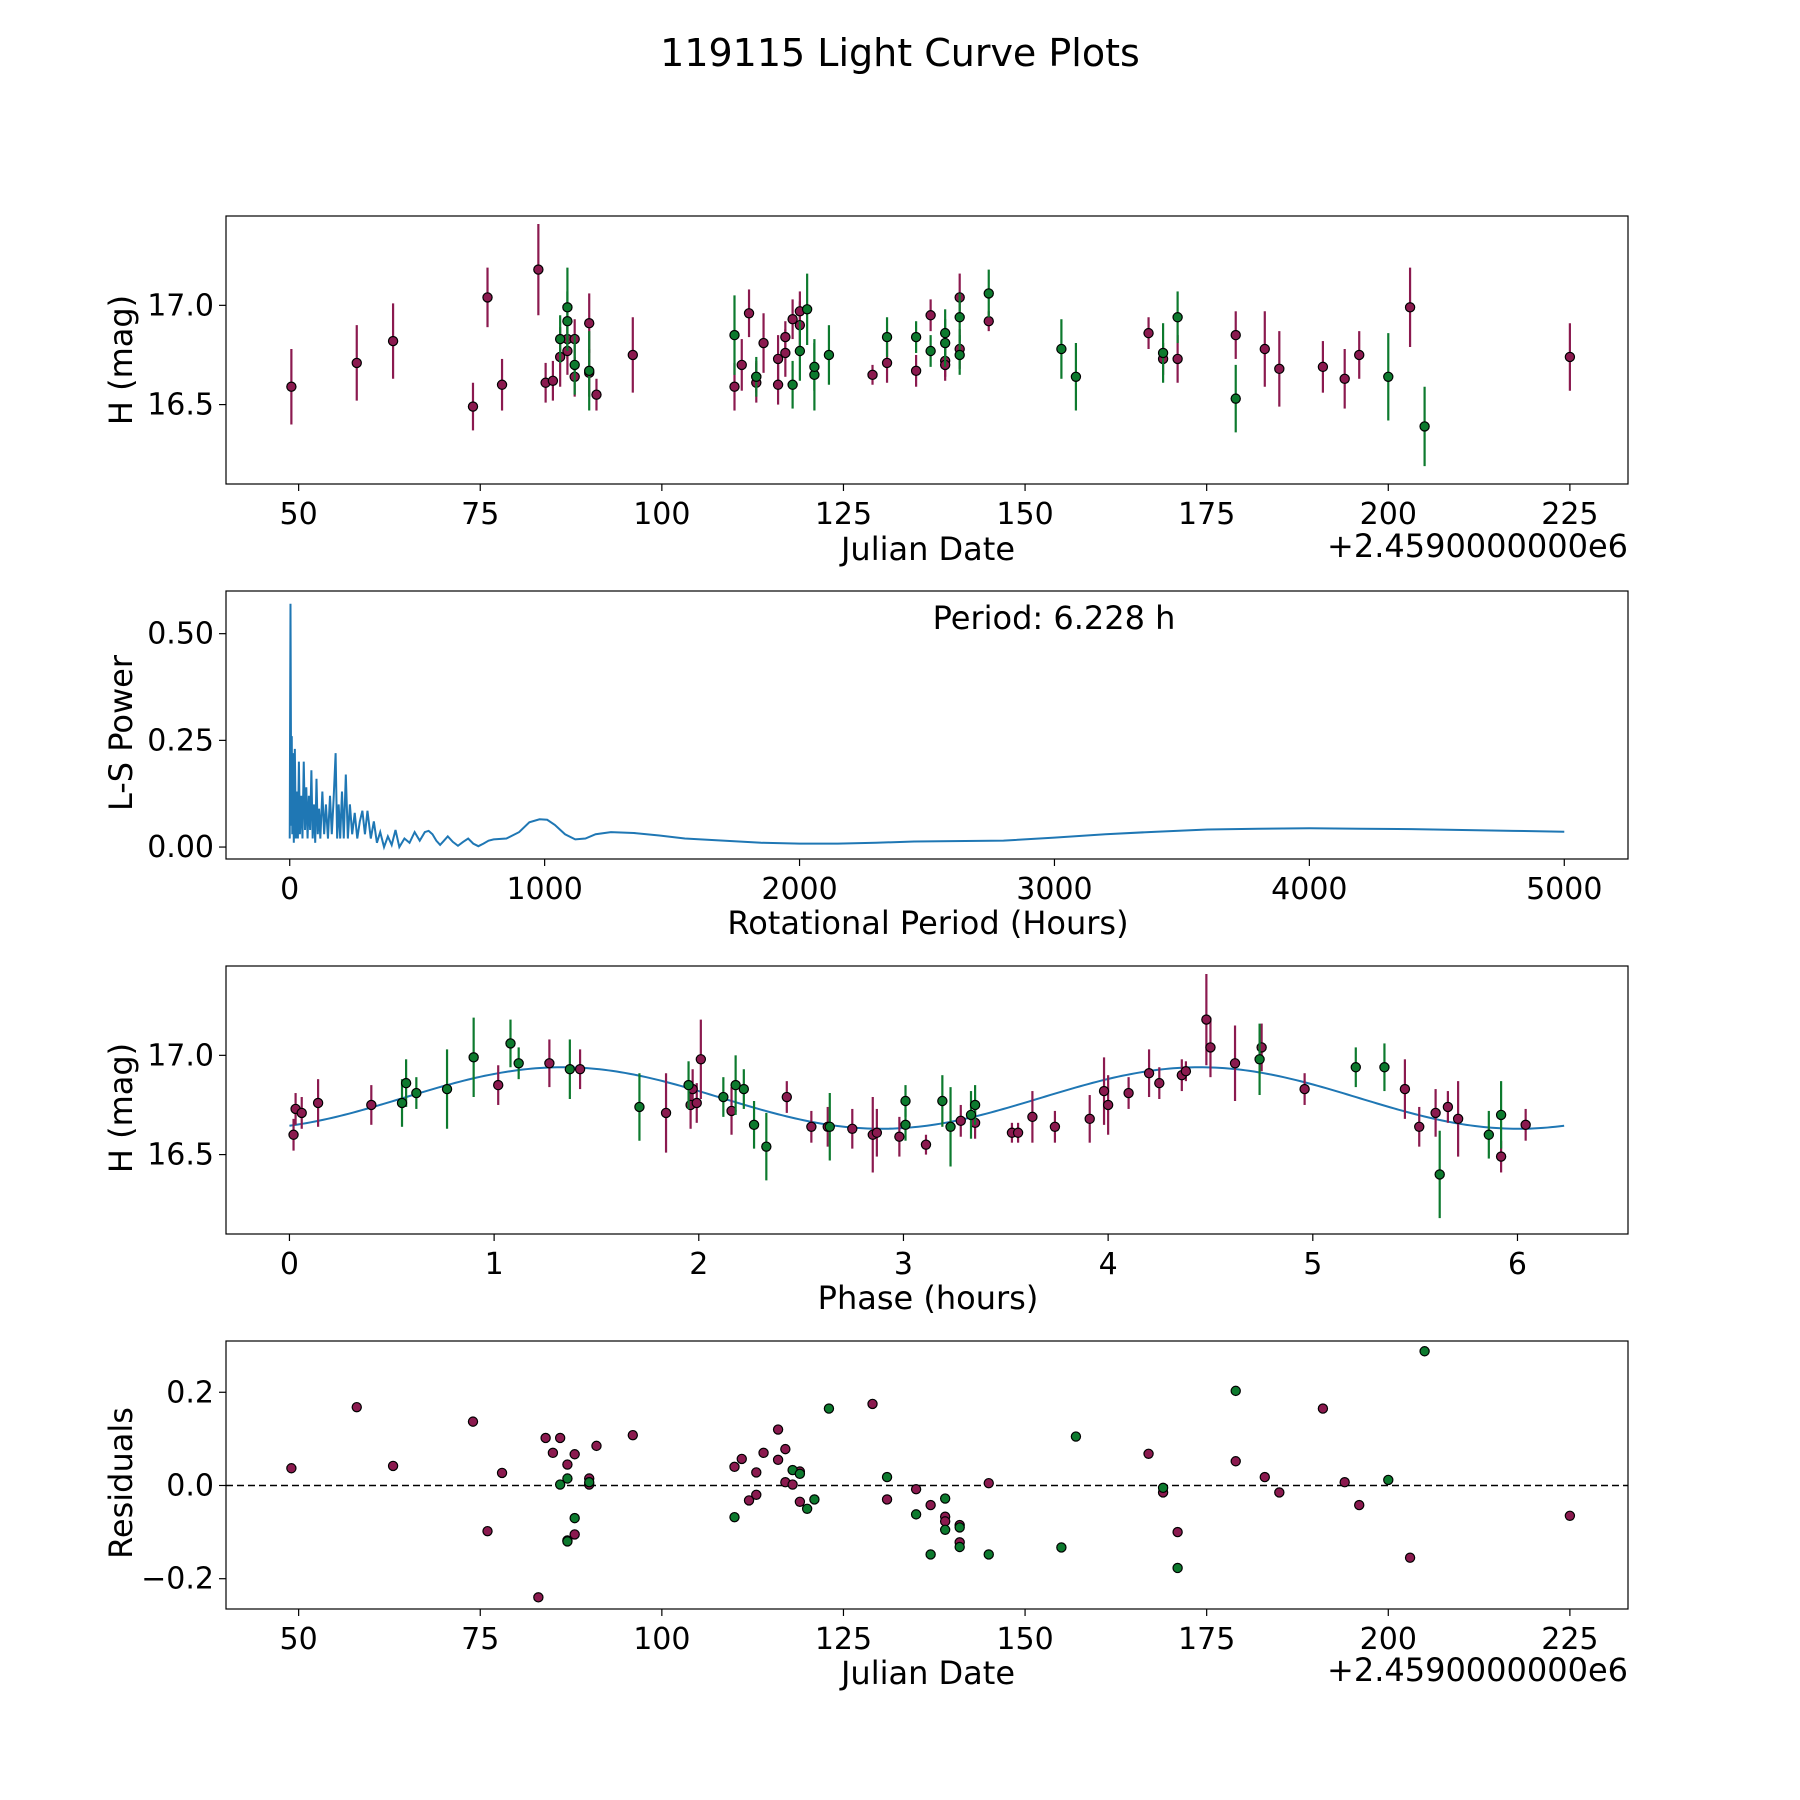 Image resolution: width=1800 pixels, height=1800 pixels. What do you see at coordinates (190, 1392) in the screenshot?
I see `resid-y-tick-label: 0.2` at bounding box center [190, 1392].